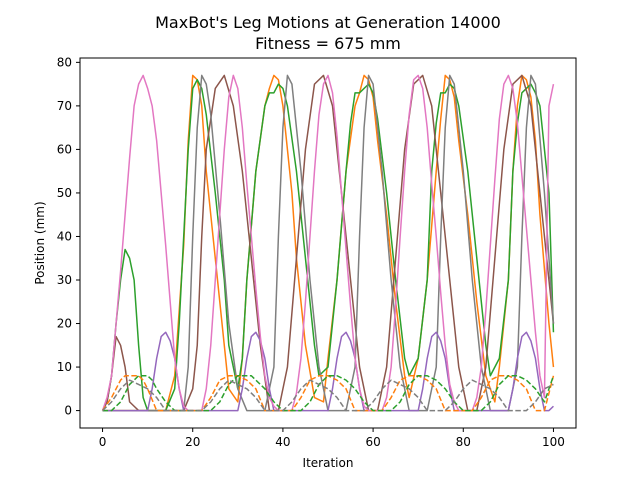 The width and height of the screenshot is (640, 480). Describe the element at coordinates (328, 43) in the screenshot. I see `chart-subtitle: Fitness = 675 mm` at that location.